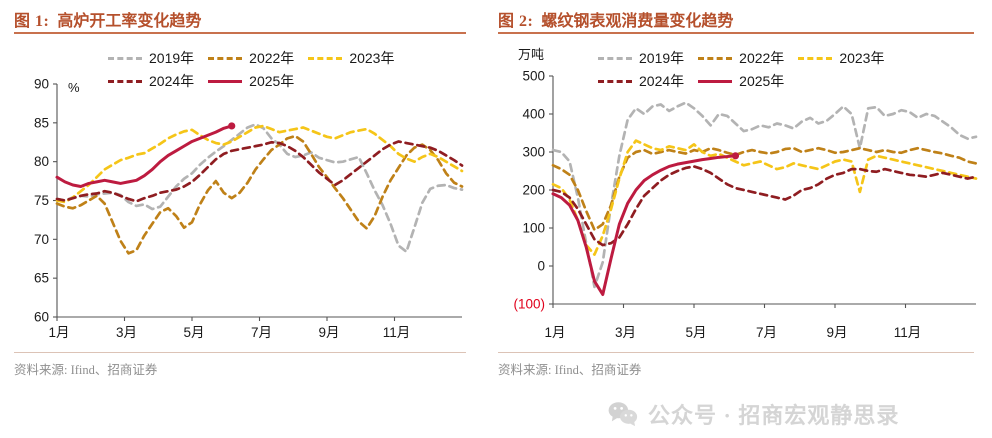  What do you see at coordinates (570, 370) in the screenshot?
I see `figure-2-source: 资料来源: Ifind、招商证券` at bounding box center [570, 370].